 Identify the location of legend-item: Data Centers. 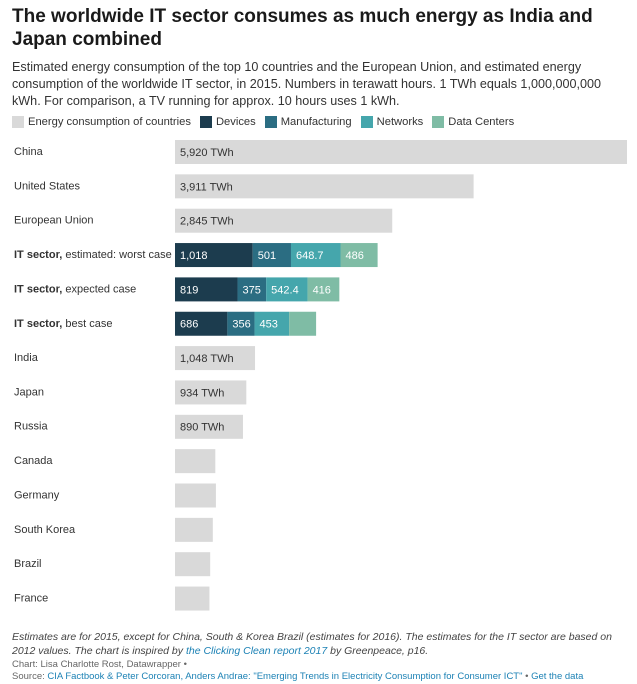
(473, 122).